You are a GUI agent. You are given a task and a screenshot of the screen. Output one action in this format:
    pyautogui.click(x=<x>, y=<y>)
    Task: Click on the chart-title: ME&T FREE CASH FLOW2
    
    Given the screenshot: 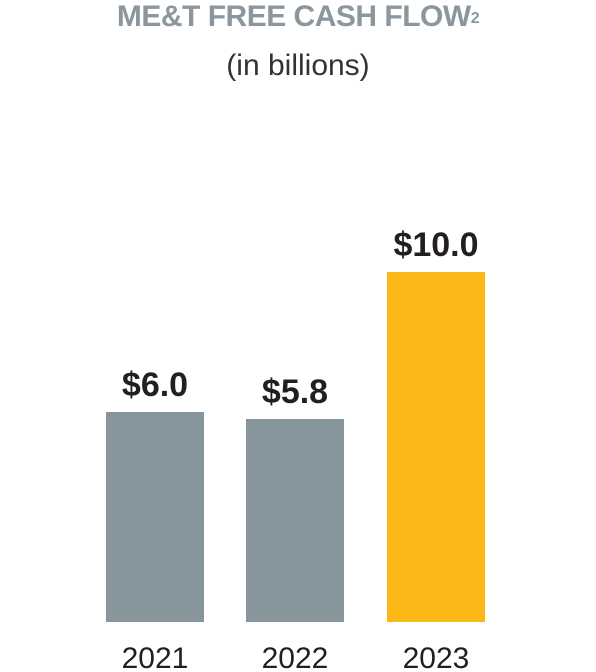 What is the action you would take?
    pyautogui.click(x=298, y=17)
    